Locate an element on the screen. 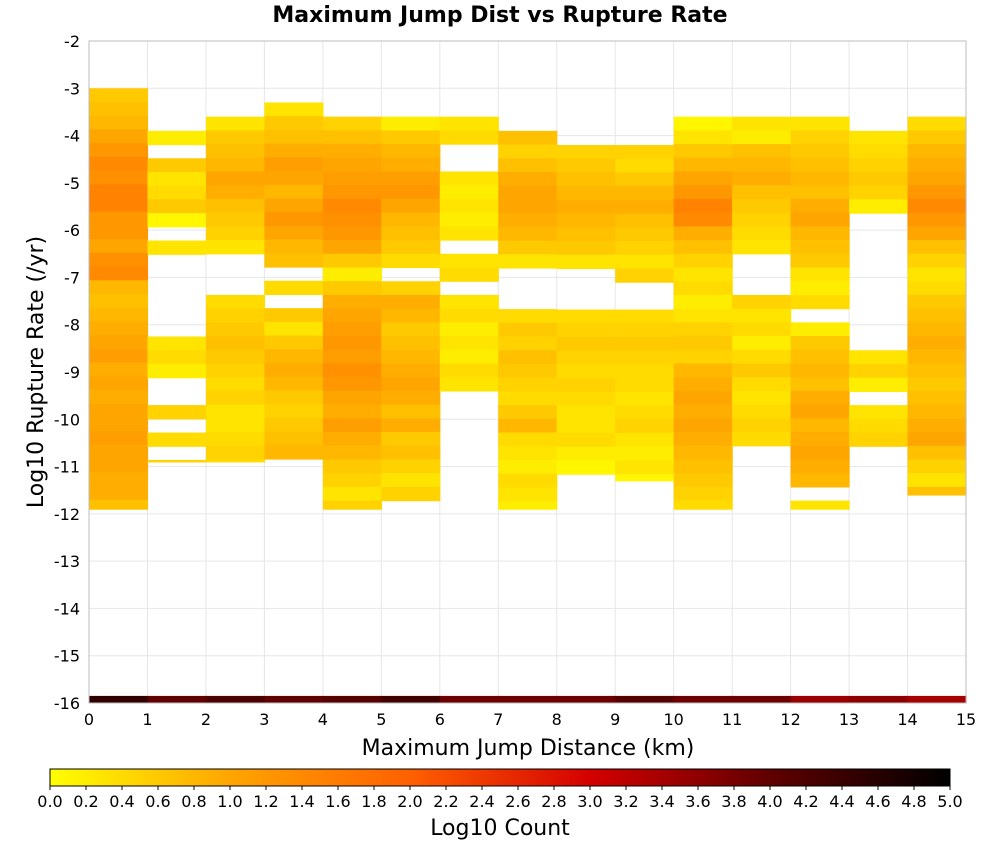  x-tick-label: 1 is located at coordinates (147, 719).